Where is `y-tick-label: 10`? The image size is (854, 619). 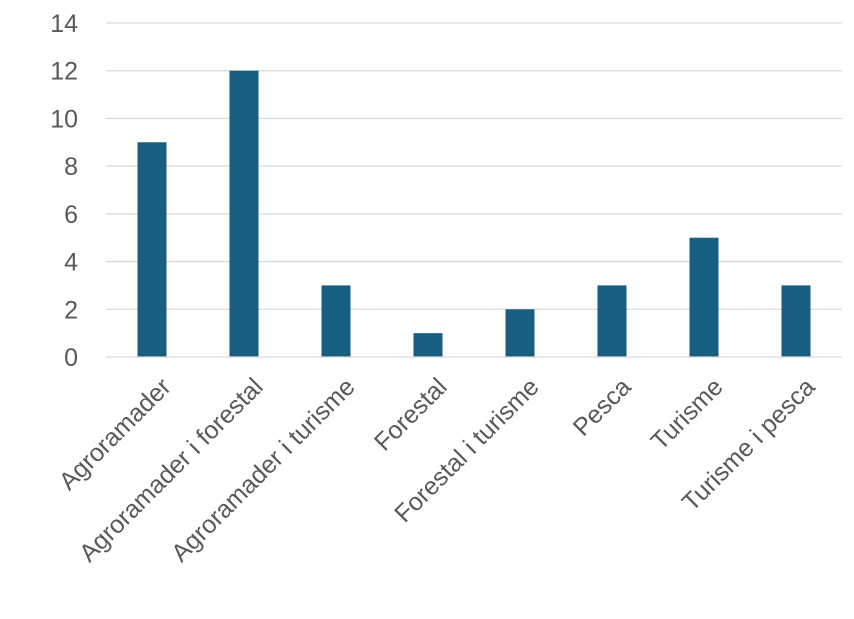 y-tick-label: 10 is located at coordinates (64, 119).